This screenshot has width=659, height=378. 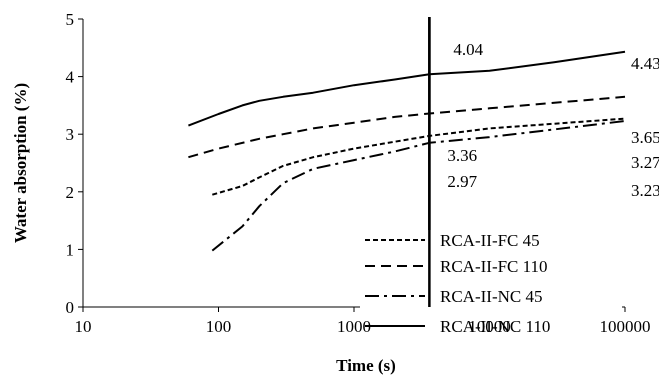 I want to click on data-label: 3.36, so click(x=462, y=155).